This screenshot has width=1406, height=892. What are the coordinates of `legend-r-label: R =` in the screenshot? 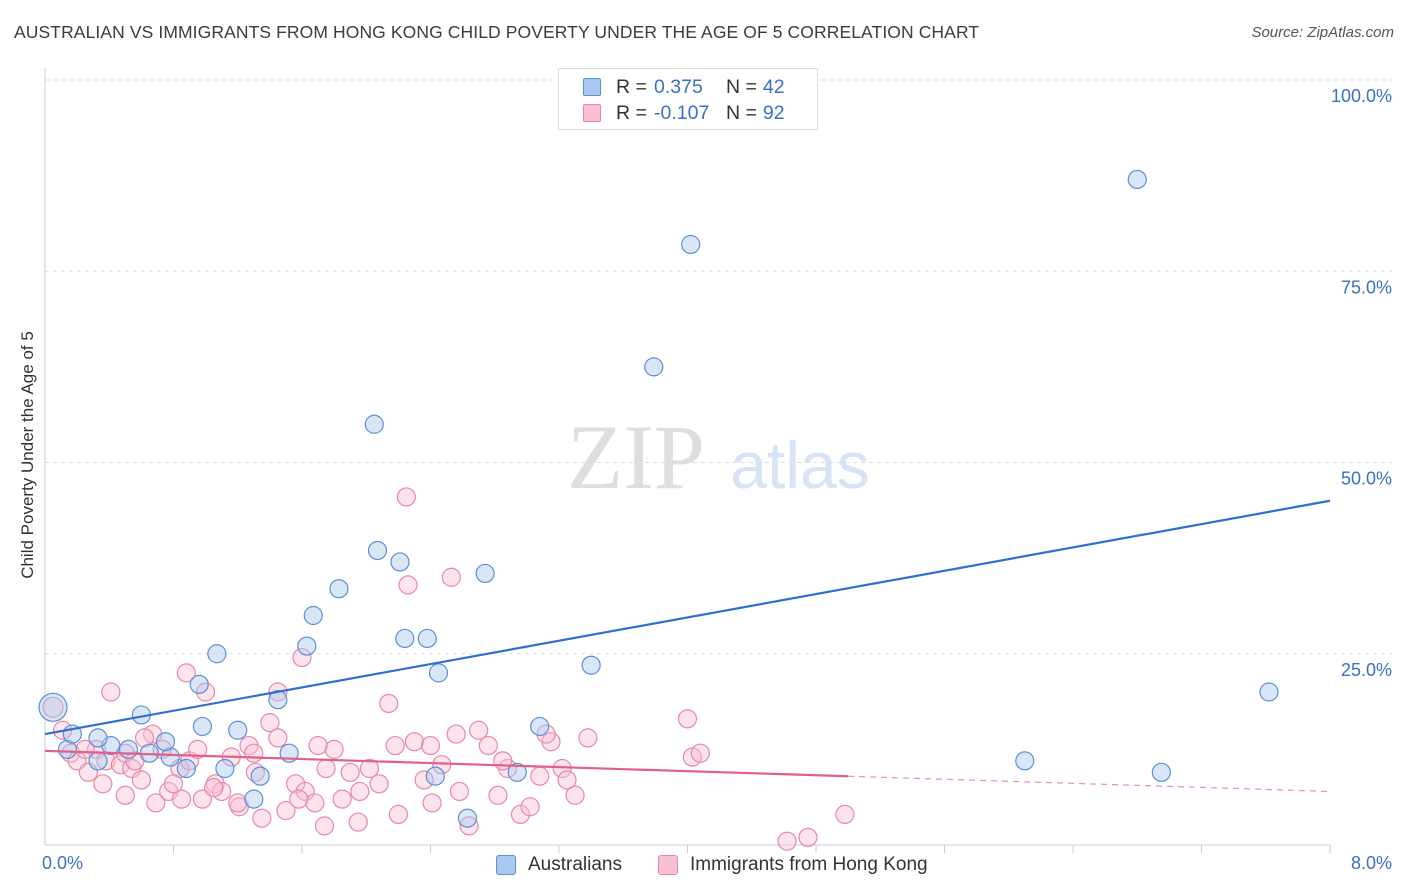 It's located at (631, 112).